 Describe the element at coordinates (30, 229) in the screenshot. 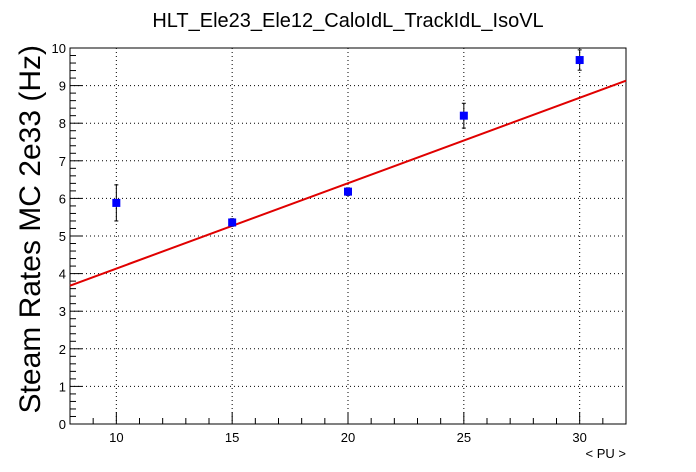

I see `y-axis-label: Steam Rates MC 2e33 (Hz)` at that location.